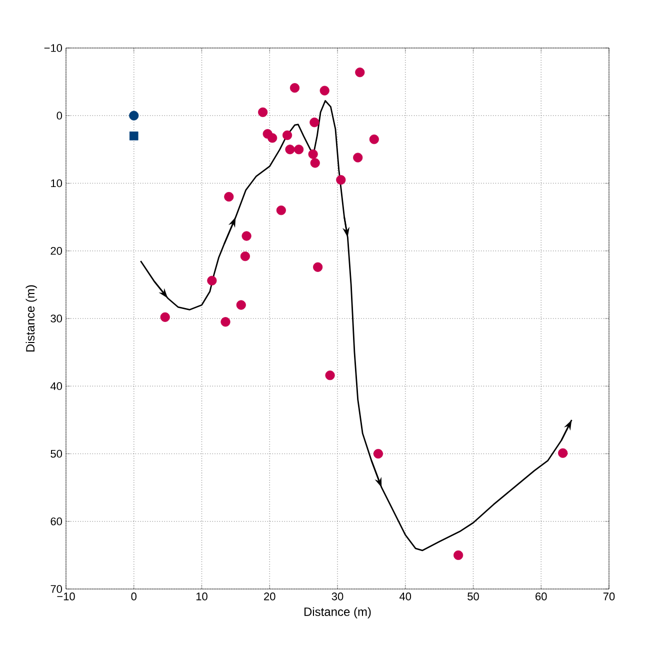  I want to click on y-axis-title: Distance (m), so click(31, 318).